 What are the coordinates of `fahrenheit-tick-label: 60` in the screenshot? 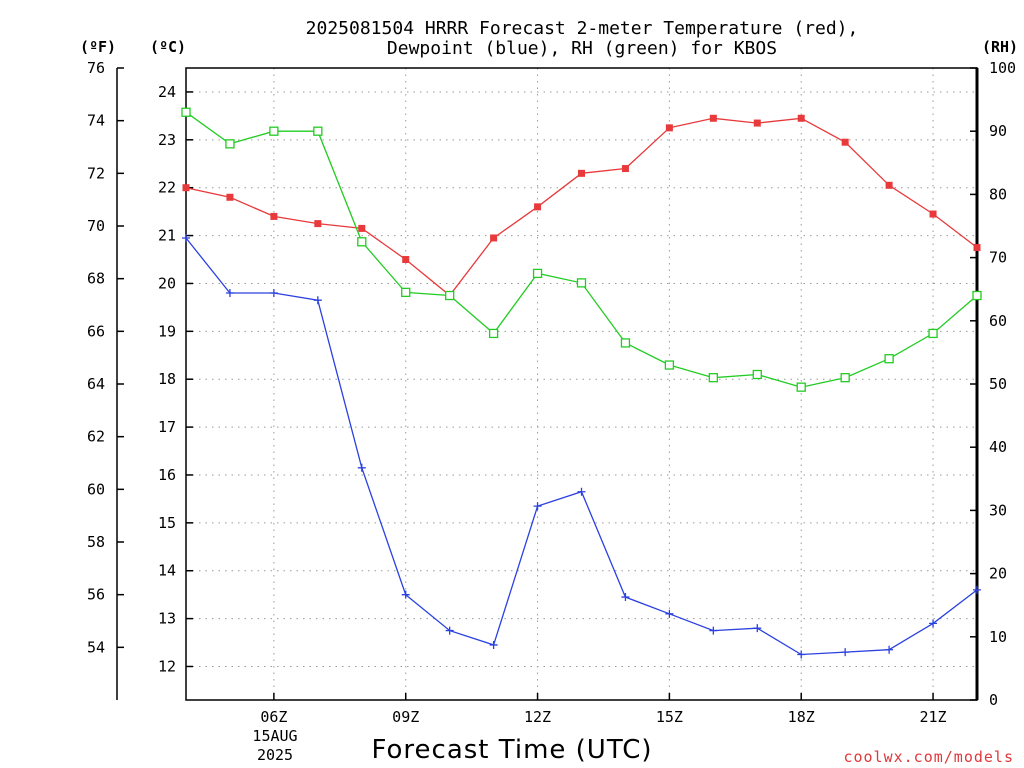 It's located at (96, 489).